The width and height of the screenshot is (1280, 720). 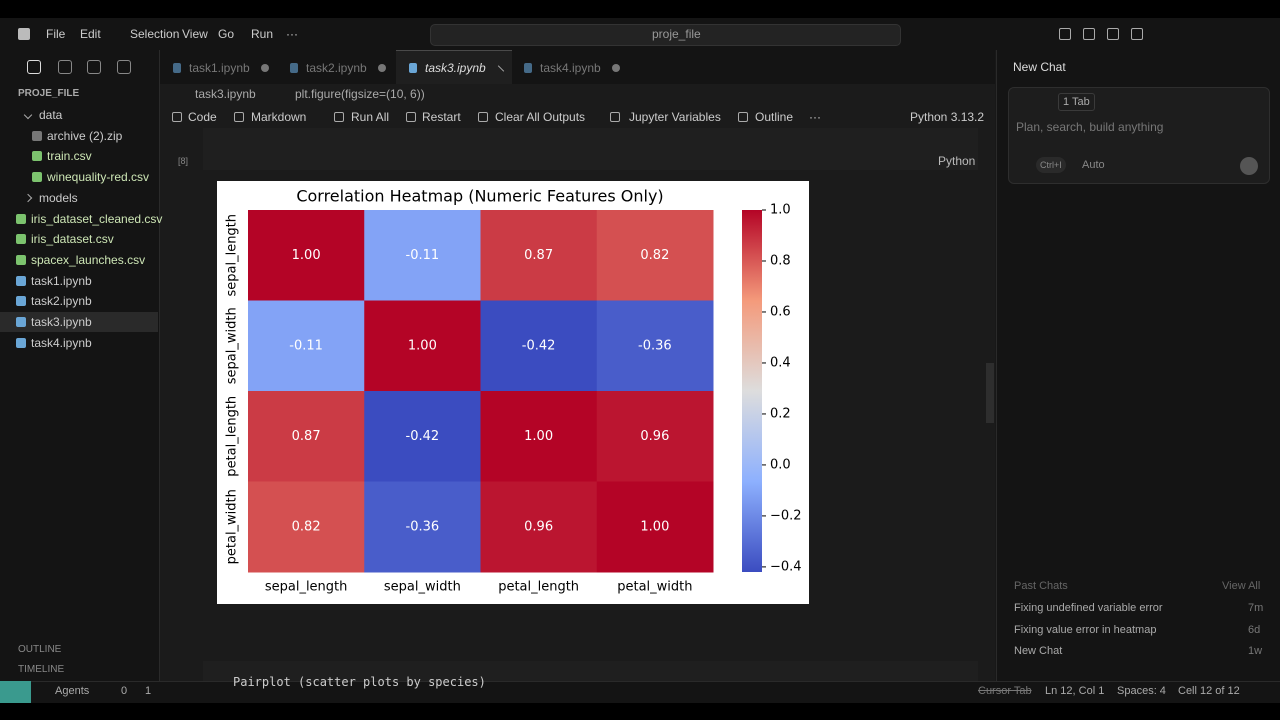 I want to click on timeline-section: TIMELINE, so click(x=41, y=669).